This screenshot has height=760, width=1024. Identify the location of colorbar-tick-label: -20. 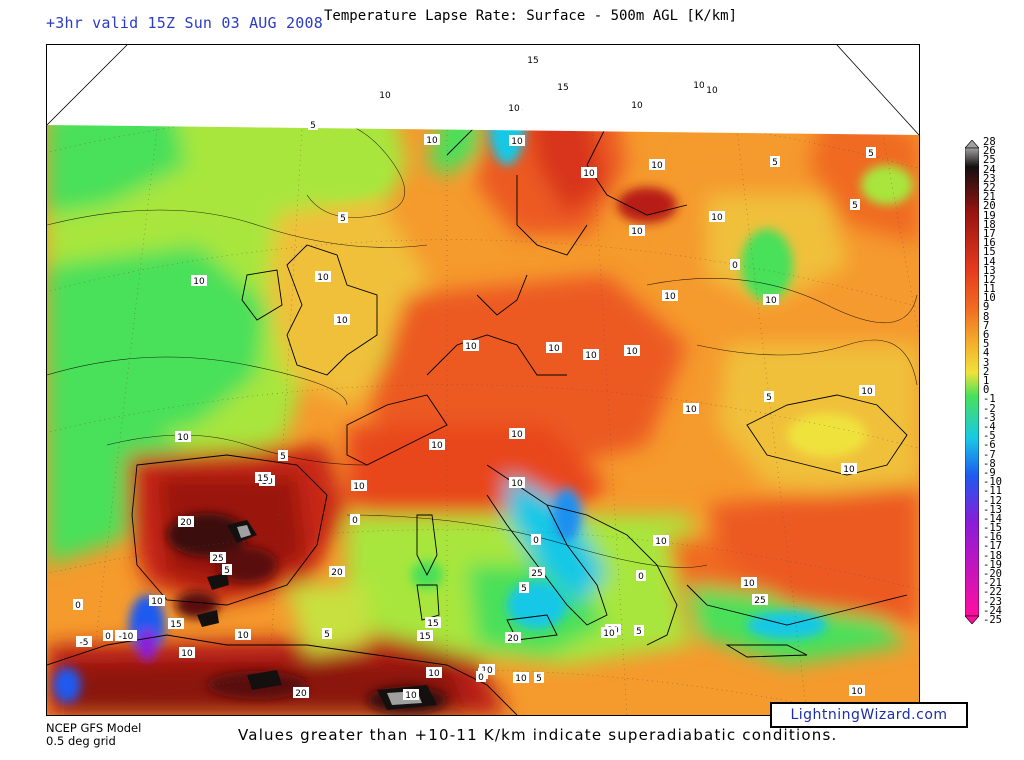
(992, 574).